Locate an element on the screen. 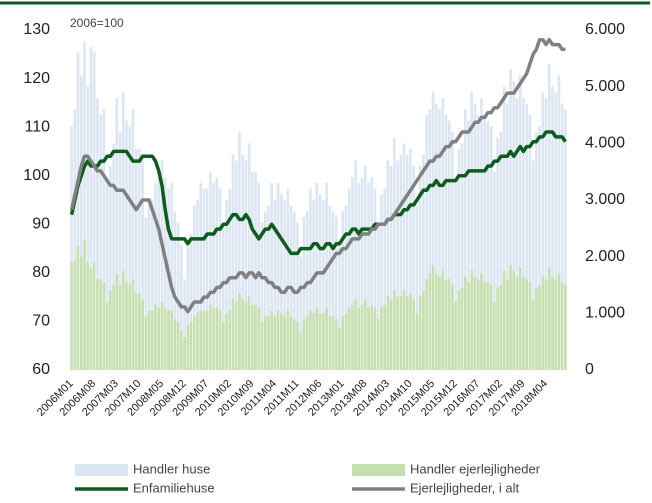 The image size is (652, 503). y2-tick-label: 1.000 is located at coordinates (605, 313).